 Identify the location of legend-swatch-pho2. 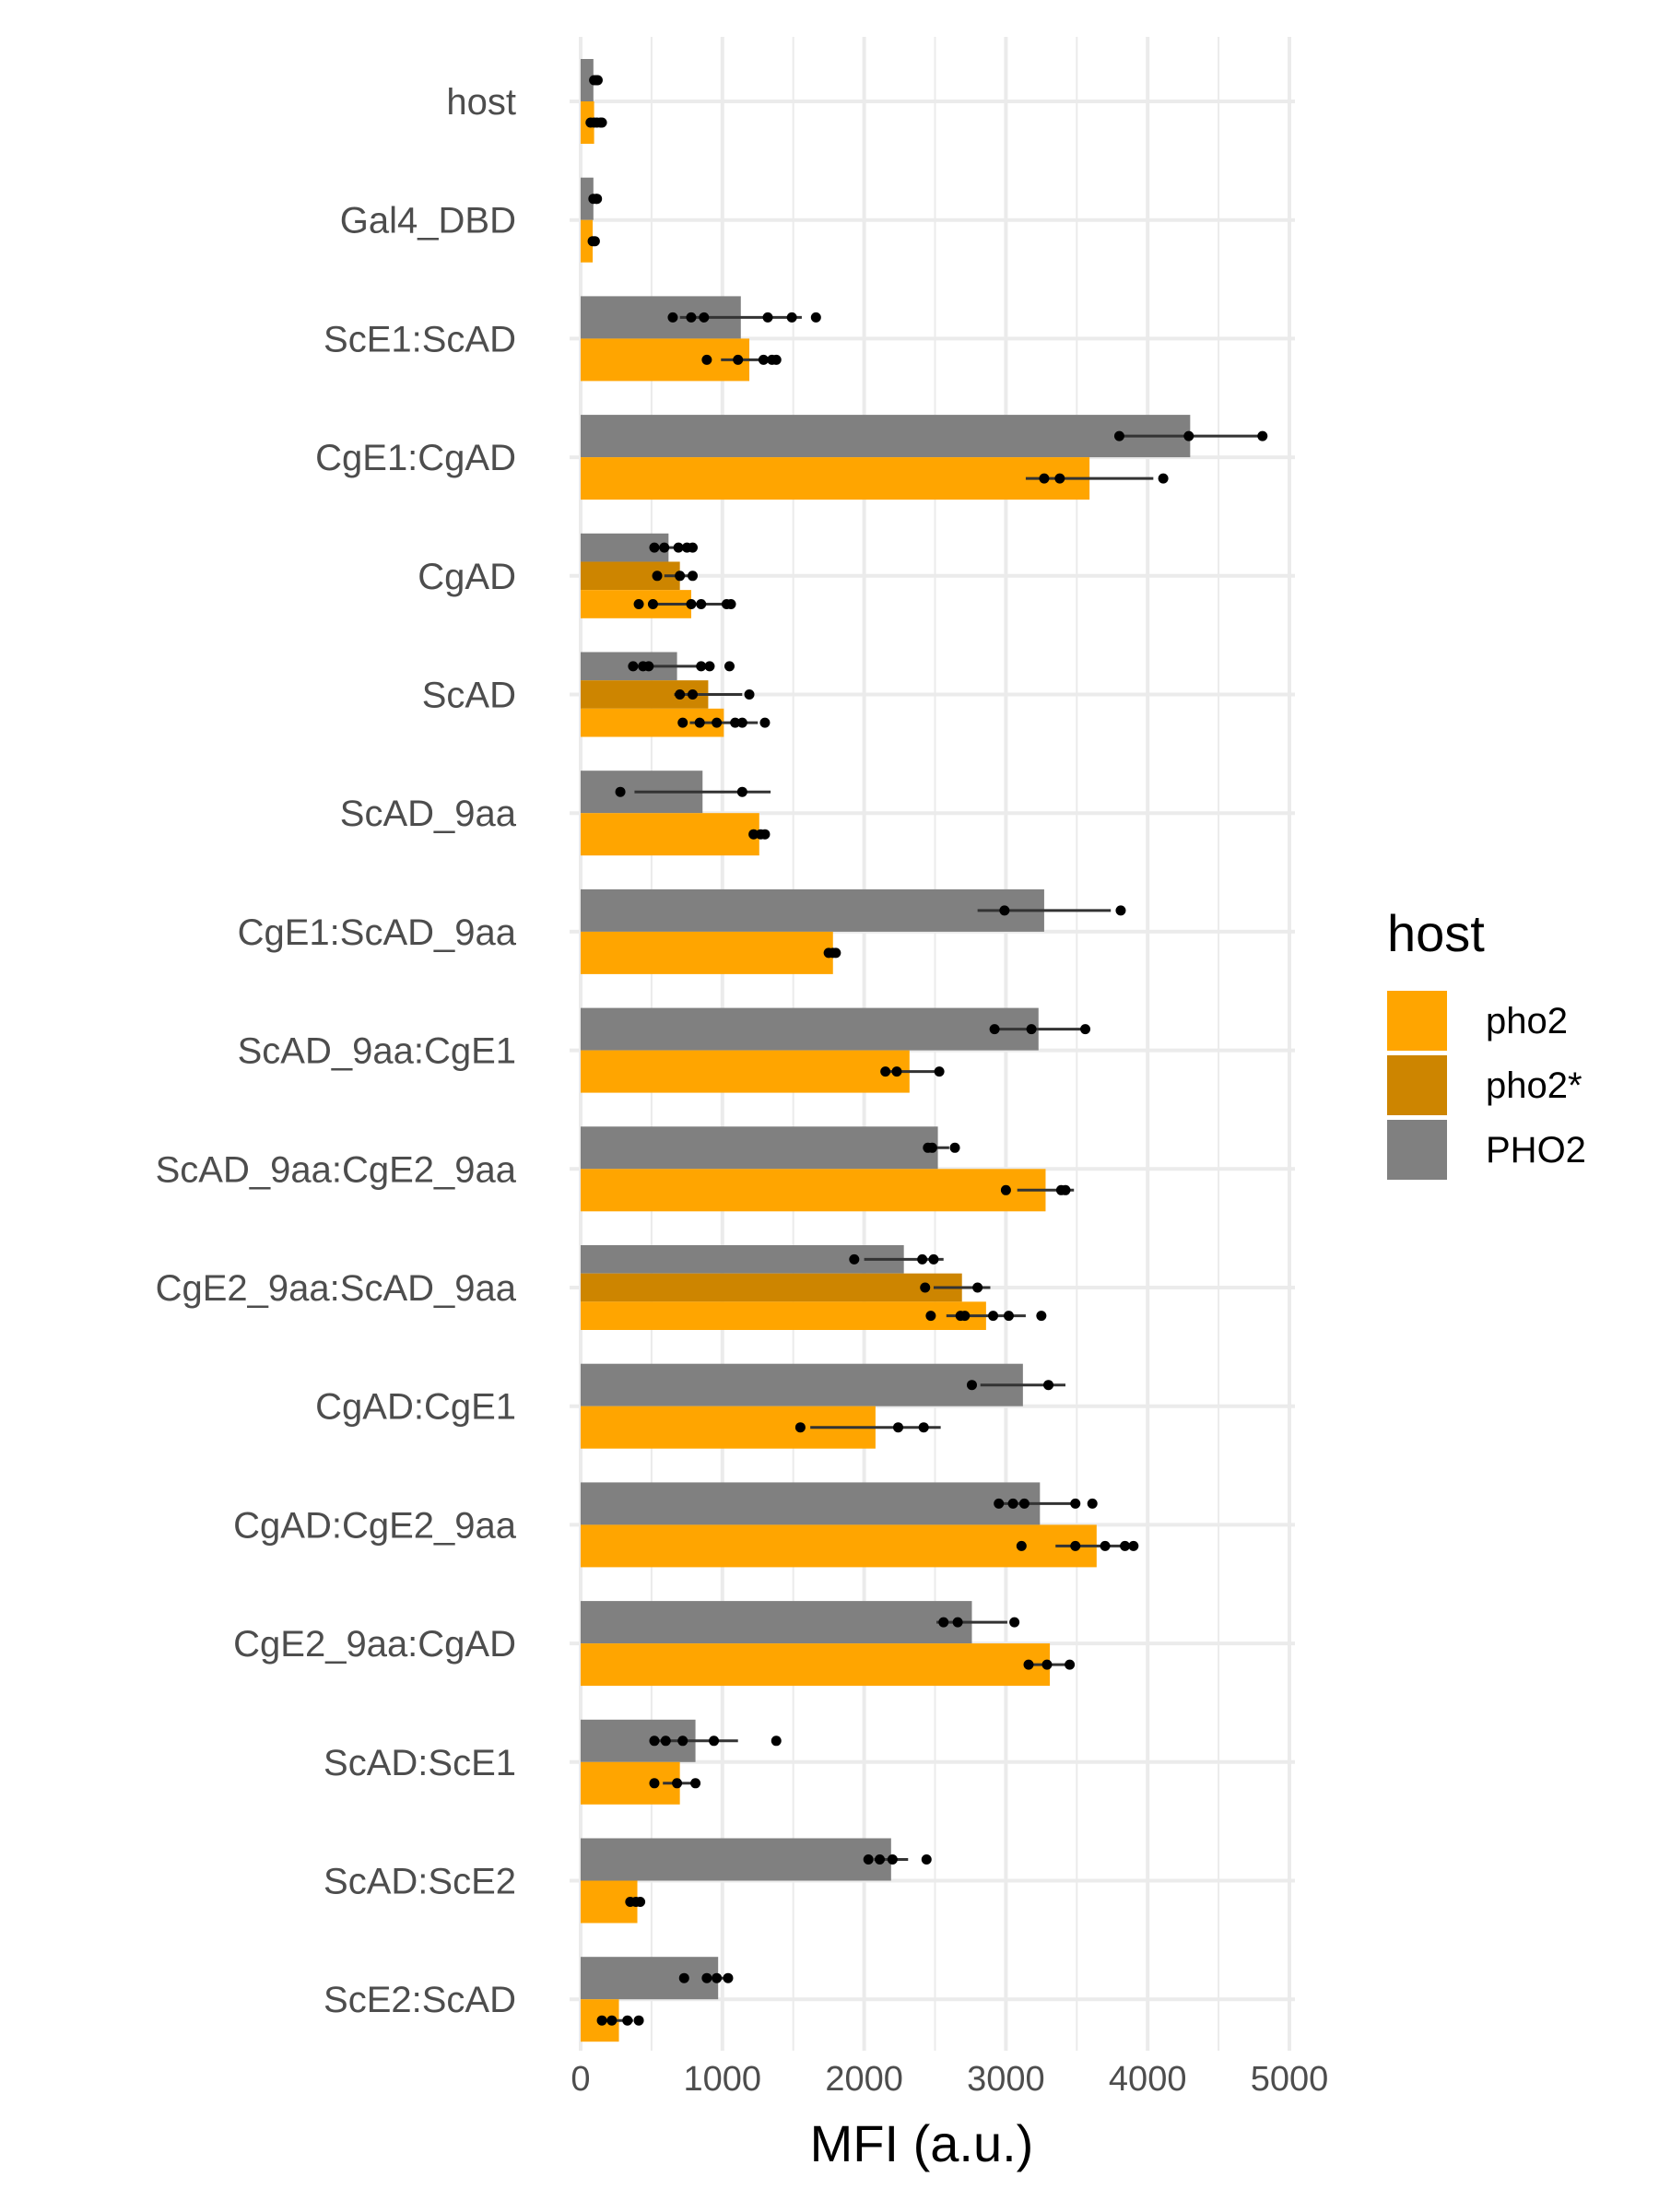
(1417, 1021).